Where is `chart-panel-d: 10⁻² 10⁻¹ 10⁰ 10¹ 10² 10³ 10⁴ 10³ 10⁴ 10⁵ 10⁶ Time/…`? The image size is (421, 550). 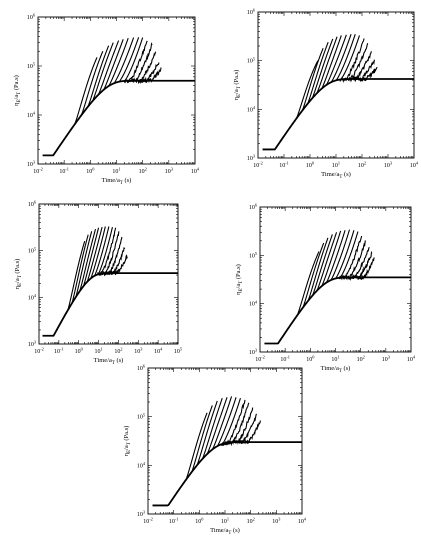 chart-panel-d: 10⁻² 10⁻¹ 10⁰ 10¹ 10² 10³ 10⁴ 10³ 10⁴ 10⁵ 10⁶ Time/… is located at coordinates (325, 288).